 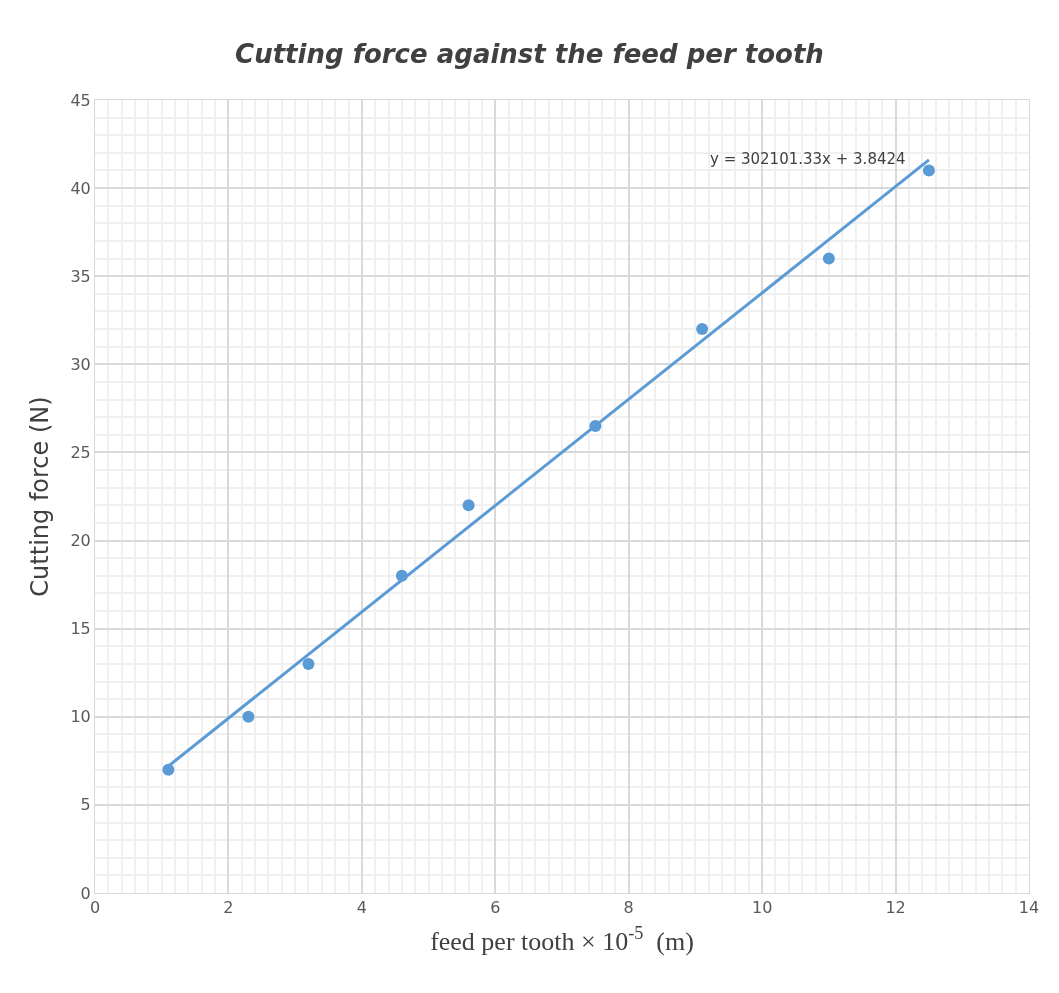 What do you see at coordinates (80, 541) in the screenshot?
I see `y-tick-label: 20` at bounding box center [80, 541].